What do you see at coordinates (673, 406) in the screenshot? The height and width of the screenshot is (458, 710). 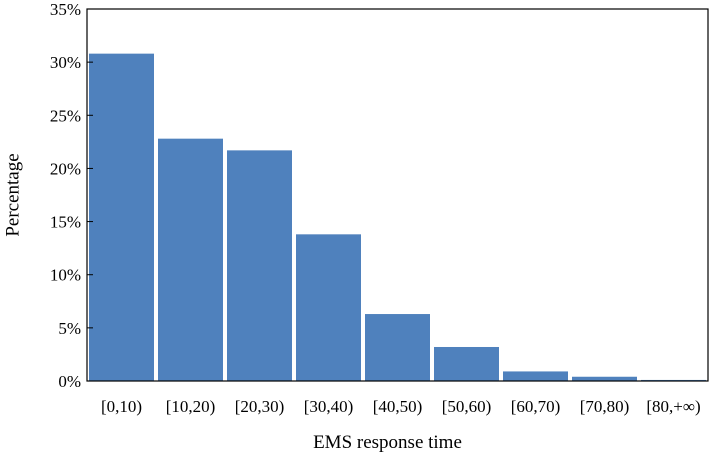 I see `x-tick-label-8: [80,+∞)` at bounding box center [673, 406].